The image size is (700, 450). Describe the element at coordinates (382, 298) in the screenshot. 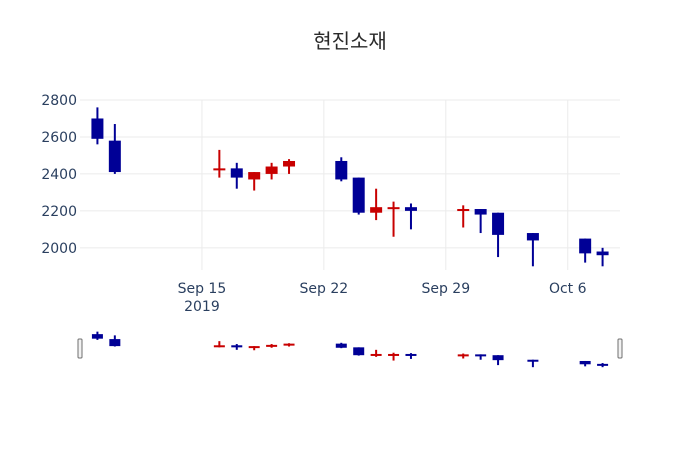

I see `x-axis-tick-labels: Sep 15 2019 Sep 22 Sep 29 Oct 6` at that location.